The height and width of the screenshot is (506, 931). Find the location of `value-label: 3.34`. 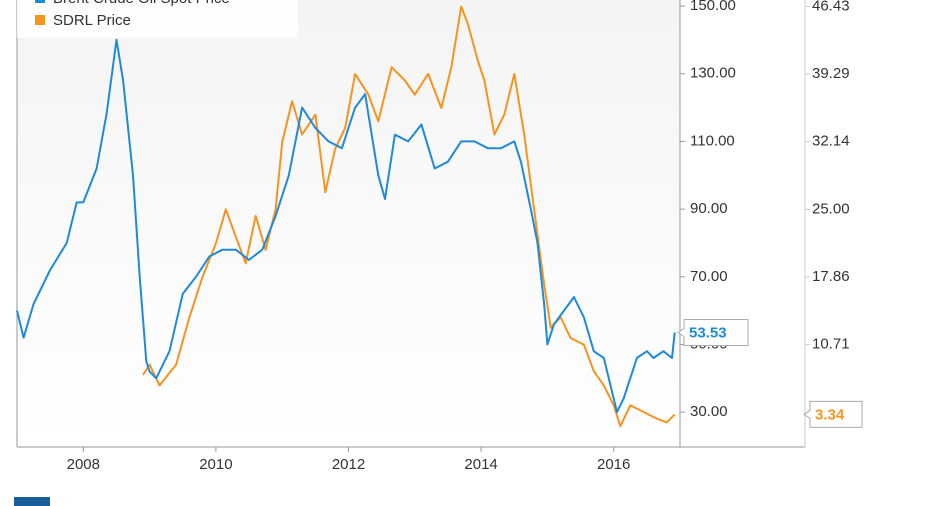

value-label: 3.34 is located at coordinates (833, 414).